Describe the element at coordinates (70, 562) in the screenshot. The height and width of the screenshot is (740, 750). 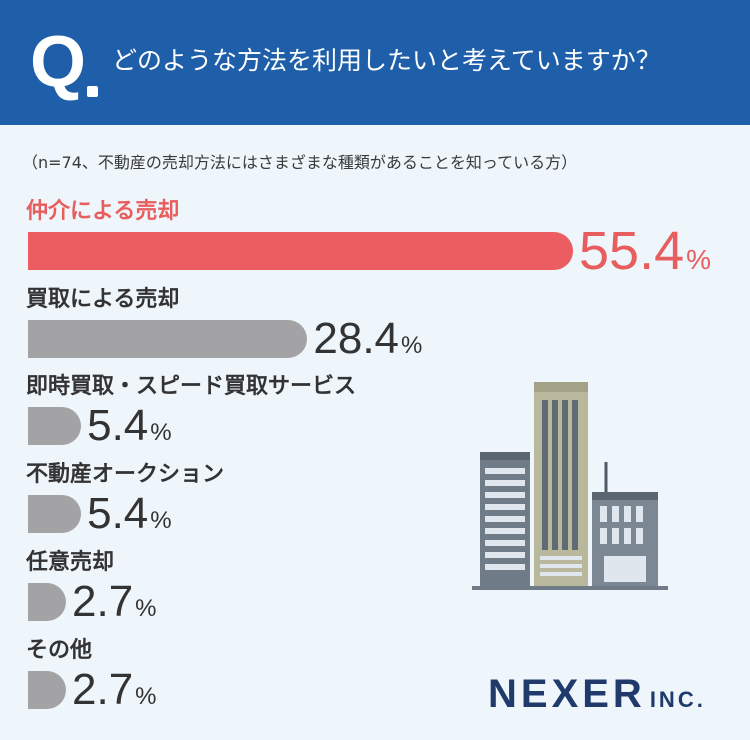
I see `category-label: 任意売却` at that location.